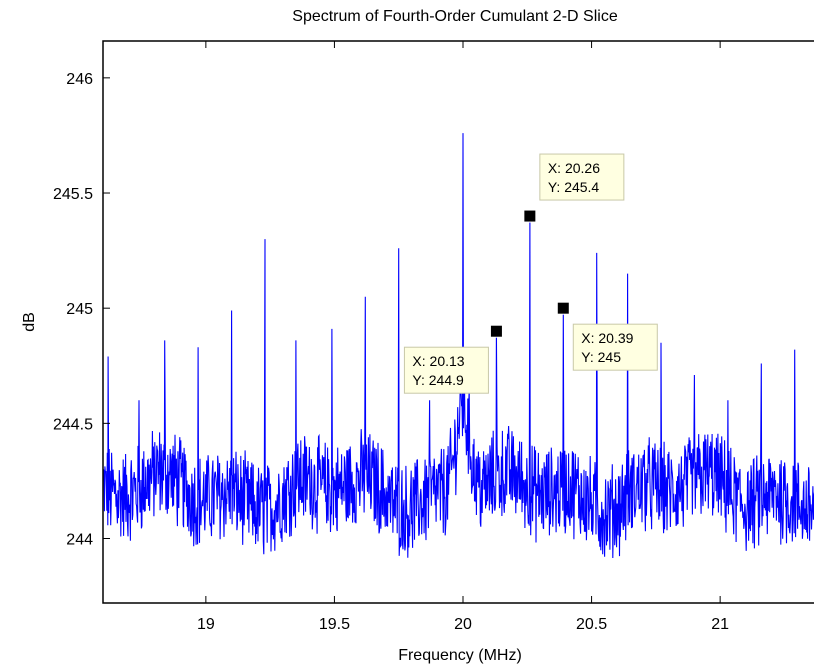 The width and height of the screenshot is (814, 666). I want to click on y-axis-label: dB, so click(29, 322).